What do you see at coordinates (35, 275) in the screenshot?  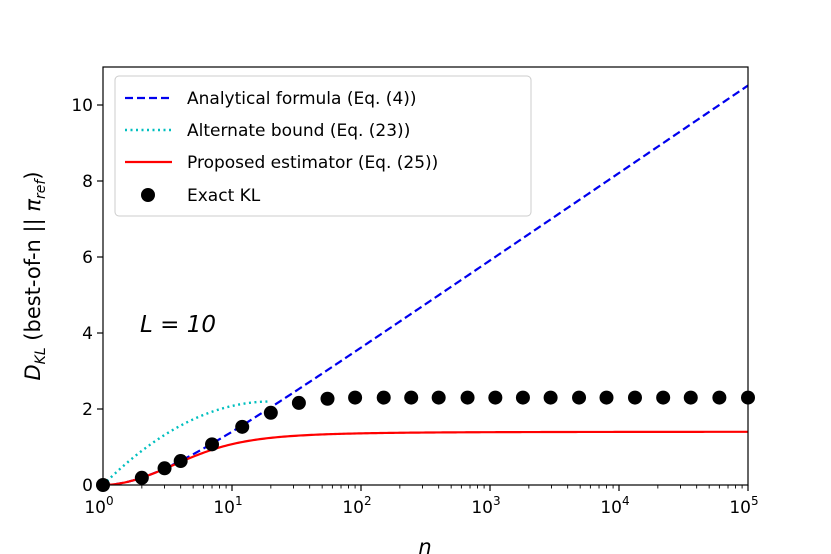 I see `y-axis-label: DKL (best-of-n || πref)` at bounding box center [35, 275].